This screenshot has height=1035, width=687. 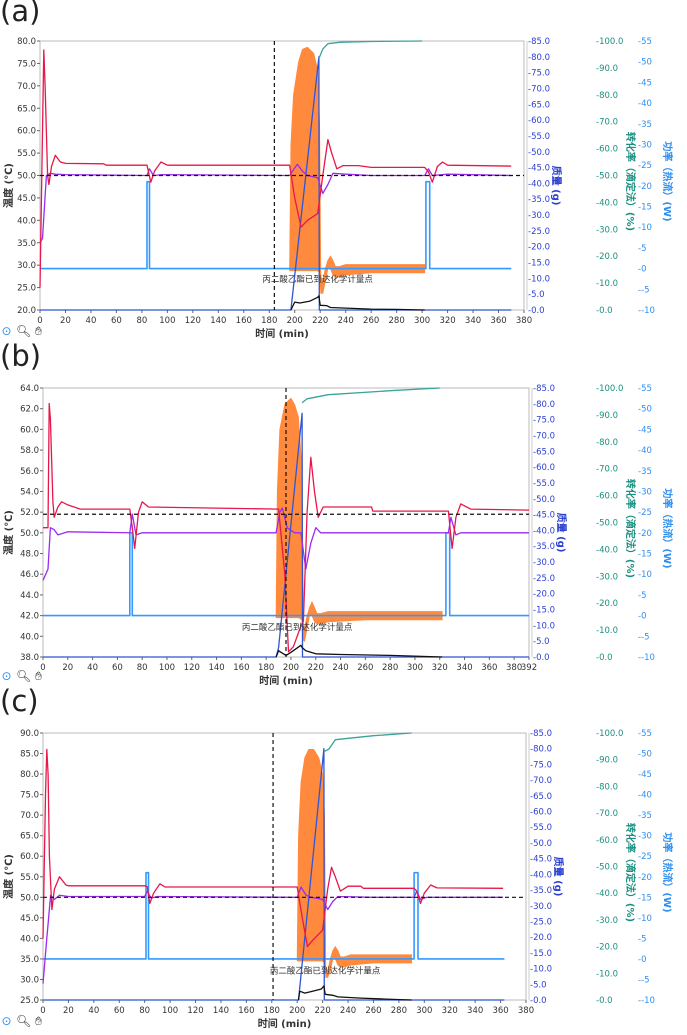 I want to click on y-tick-label: 50.0, so click(x=29, y=534).